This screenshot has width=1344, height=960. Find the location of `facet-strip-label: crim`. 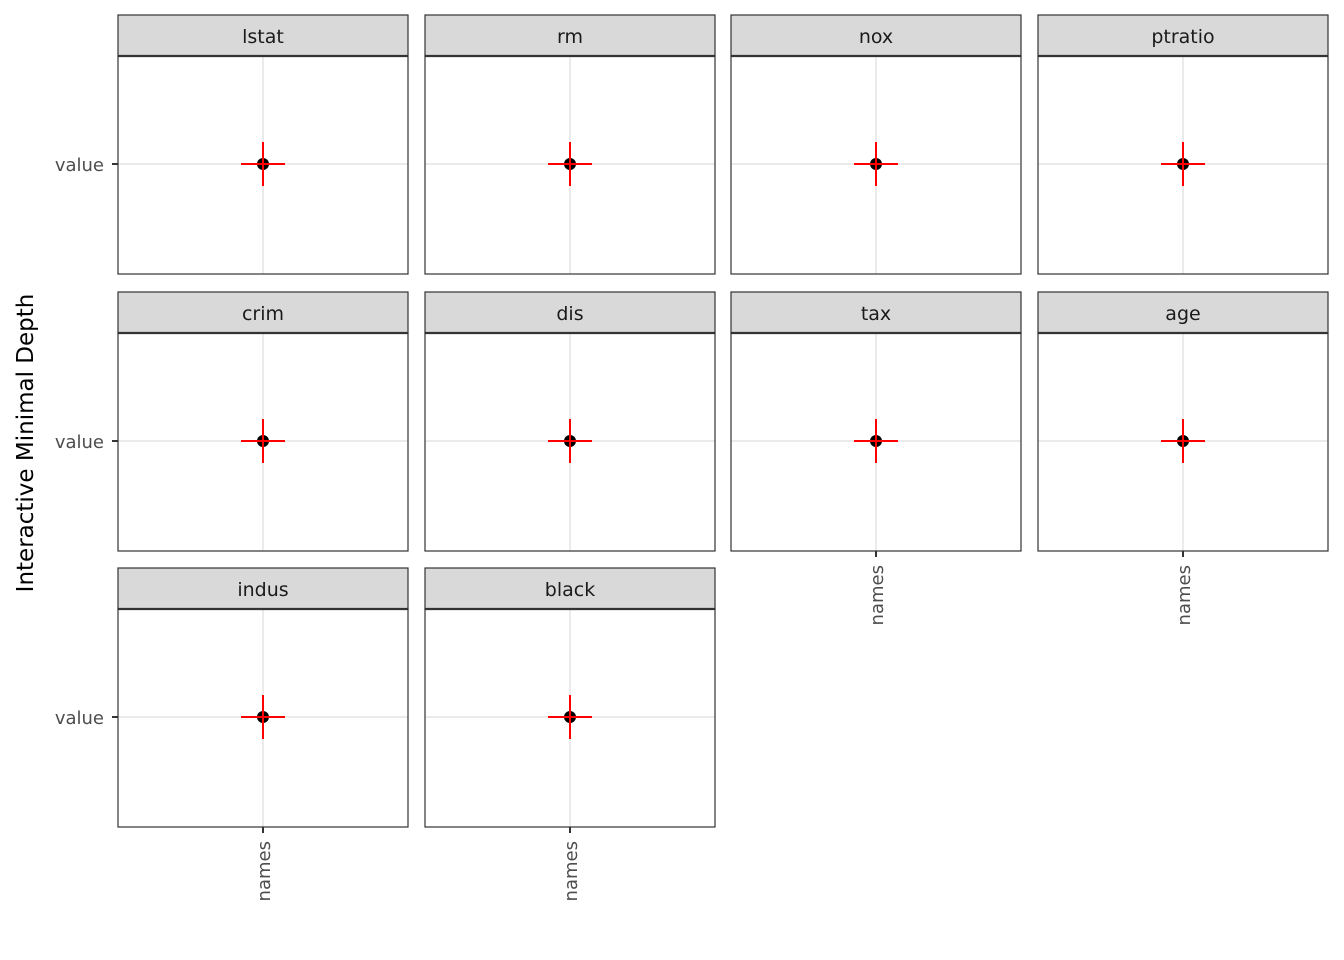

facet-strip-label: crim is located at coordinates (263, 314).